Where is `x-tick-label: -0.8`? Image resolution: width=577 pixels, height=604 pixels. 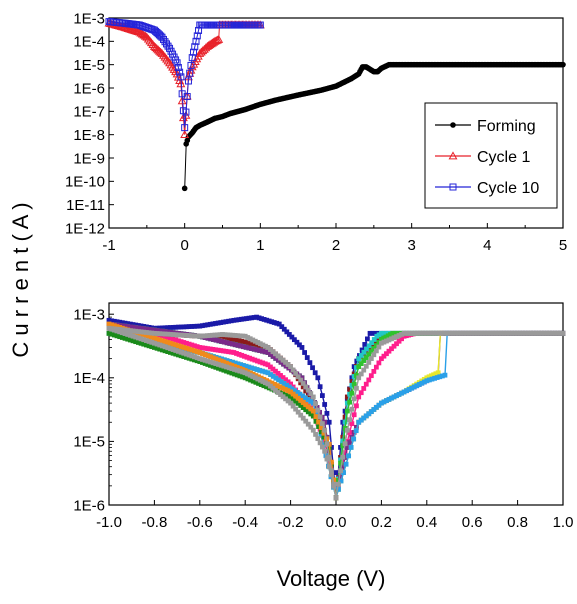
x-tick-label: -0.8 is located at coordinates (154, 522).